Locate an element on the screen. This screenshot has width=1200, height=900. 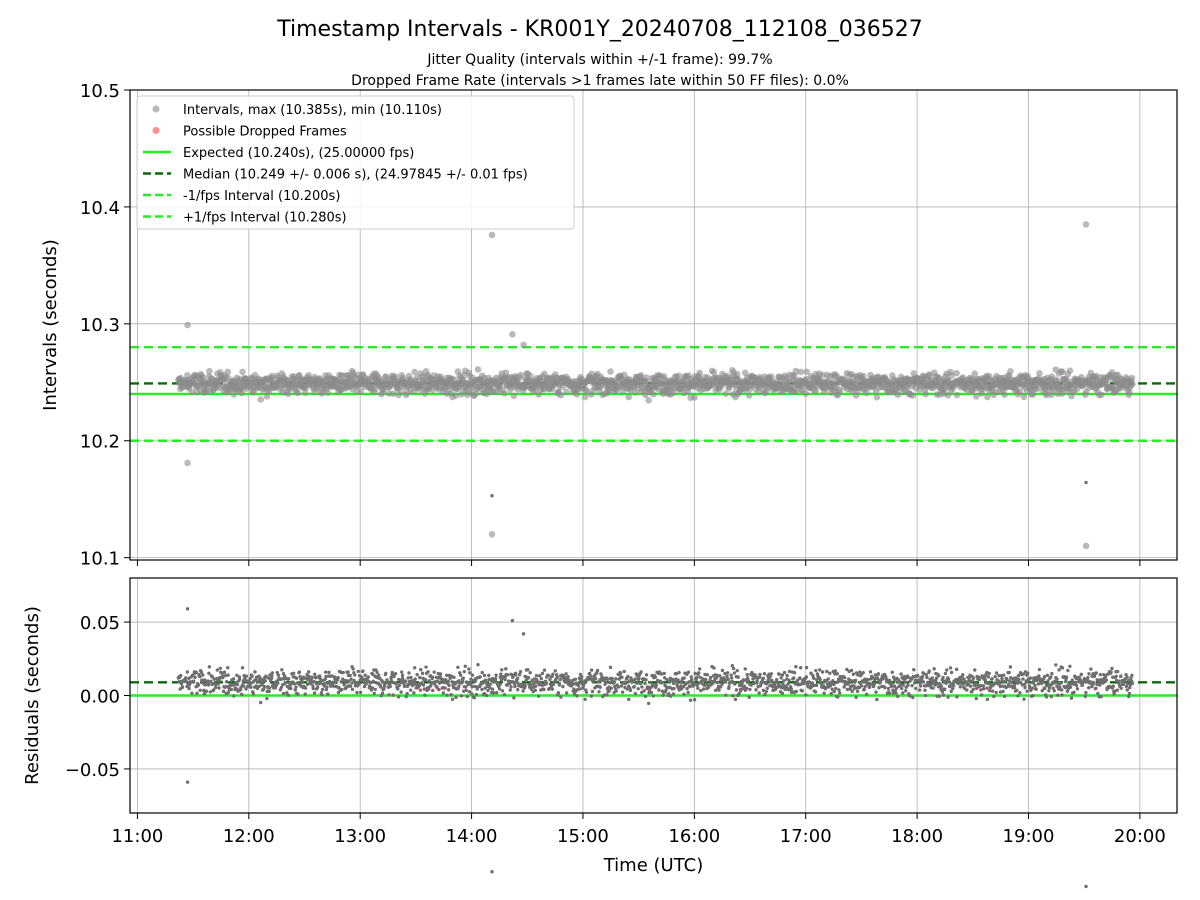
x-tick-label: 19:00 is located at coordinates (1029, 836).